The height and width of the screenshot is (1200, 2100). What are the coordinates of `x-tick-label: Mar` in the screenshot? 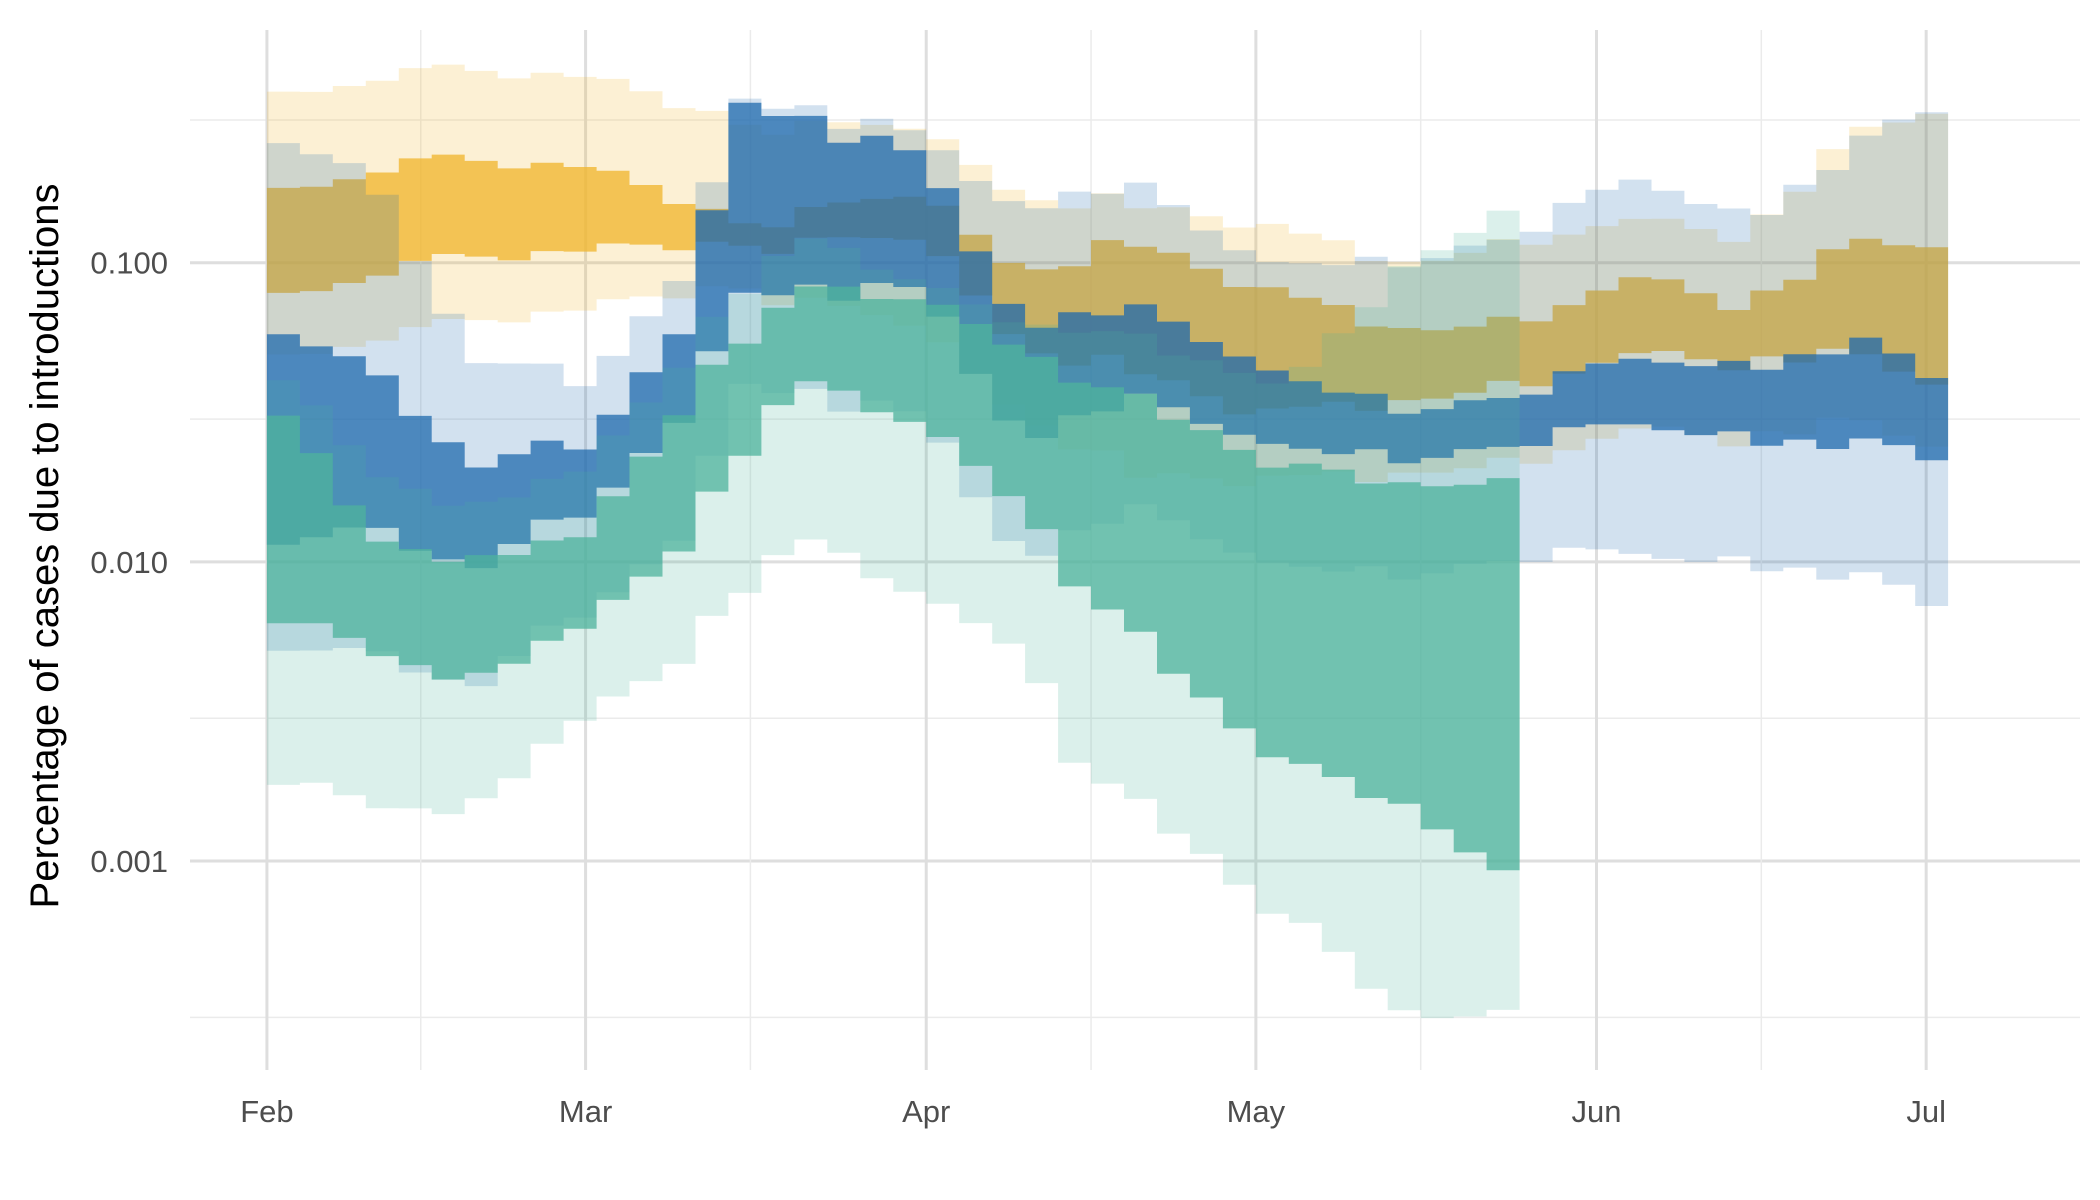 It's located at (585, 1111).